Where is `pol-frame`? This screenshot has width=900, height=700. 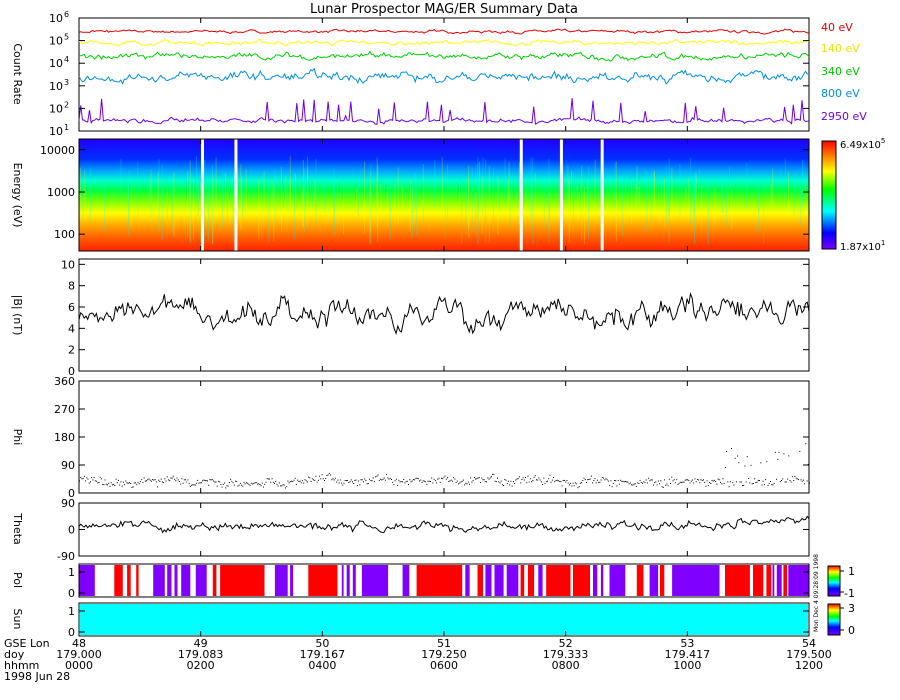
pol-frame is located at coordinates (444, 580).